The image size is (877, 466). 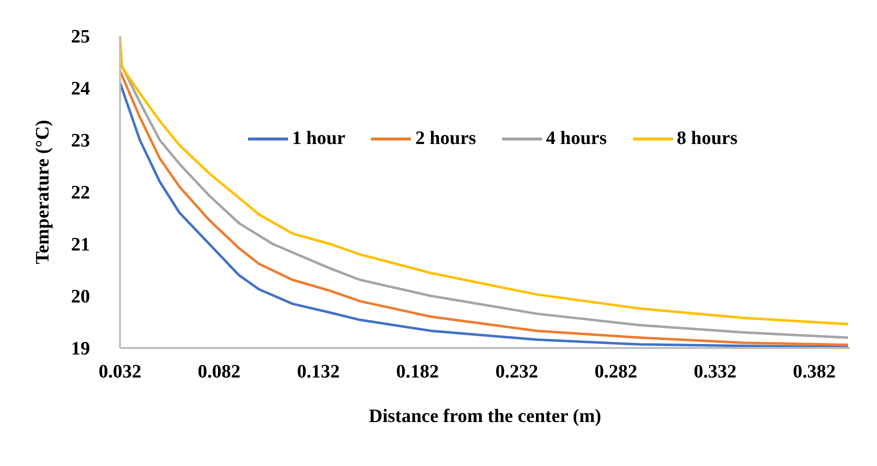 What do you see at coordinates (80, 349) in the screenshot?
I see `y-tick-label: 19` at bounding box center [80, 349].